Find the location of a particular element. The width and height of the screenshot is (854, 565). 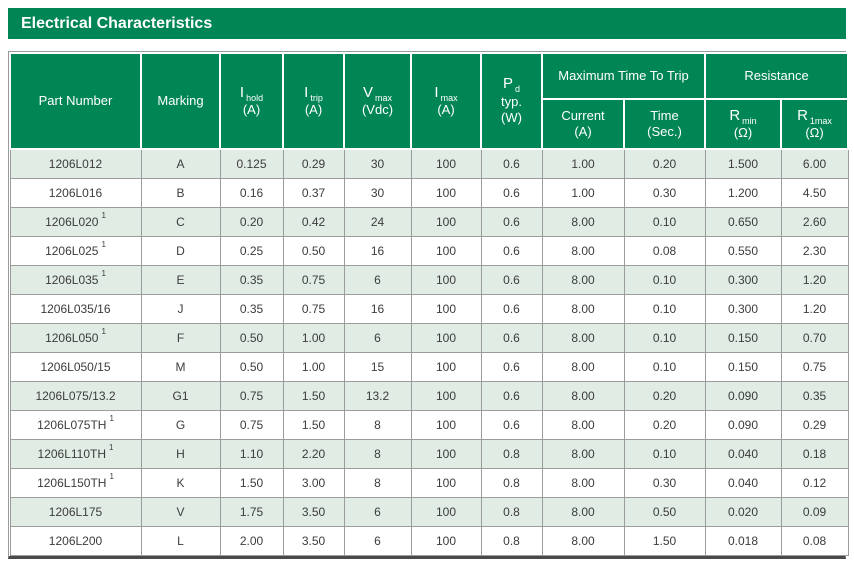

cell-part-number: 1206L020 1 is located at coordinates (75, 221).